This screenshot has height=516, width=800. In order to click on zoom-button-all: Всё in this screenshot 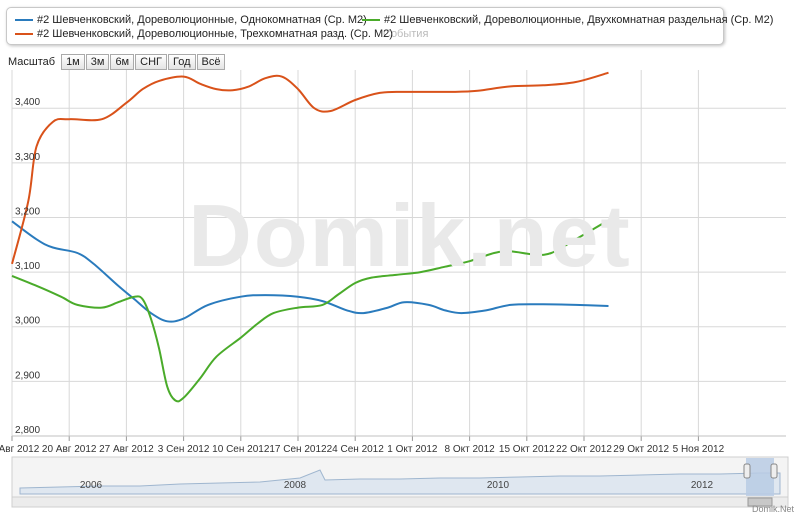, I will do `click(211, 62)`.